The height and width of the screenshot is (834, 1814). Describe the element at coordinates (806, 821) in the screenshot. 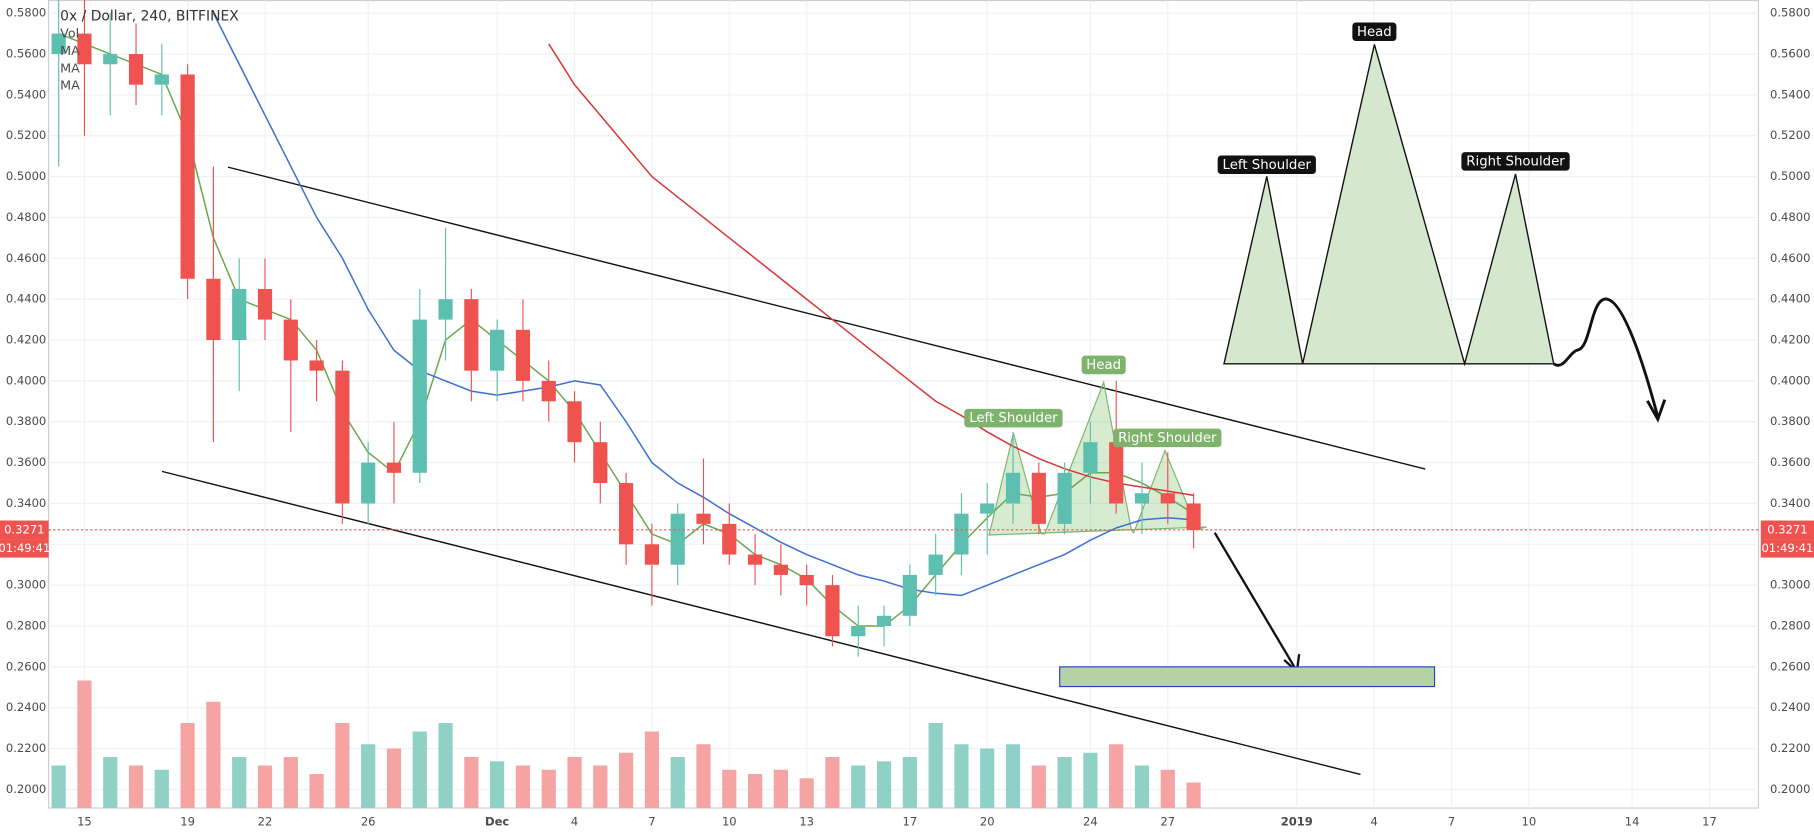

I see `x-tick-label: 13` at that location.